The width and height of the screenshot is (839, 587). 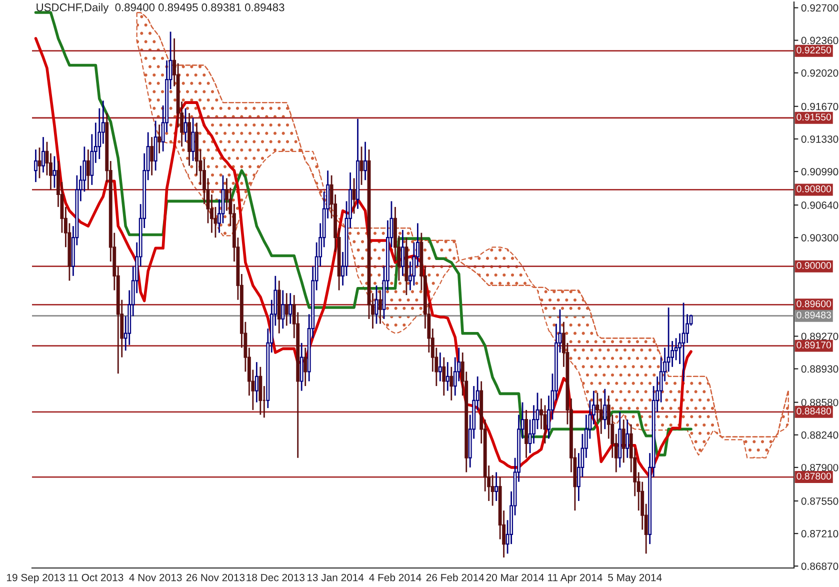 What do you see at coordinates (814, 304) in the screenshot?
I see `ref-line-label: 0.89600` at bounding box center [814, 304].